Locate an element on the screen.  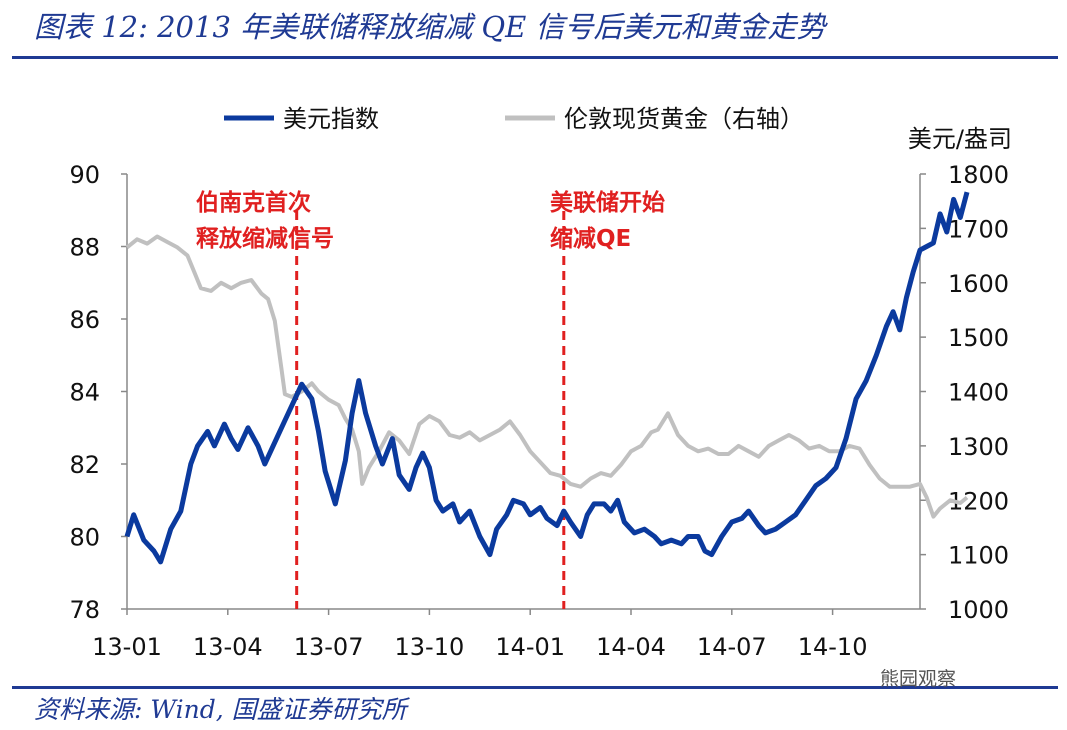
annotation-text: 释放缩减信号 is located at coordinates (265, 238).